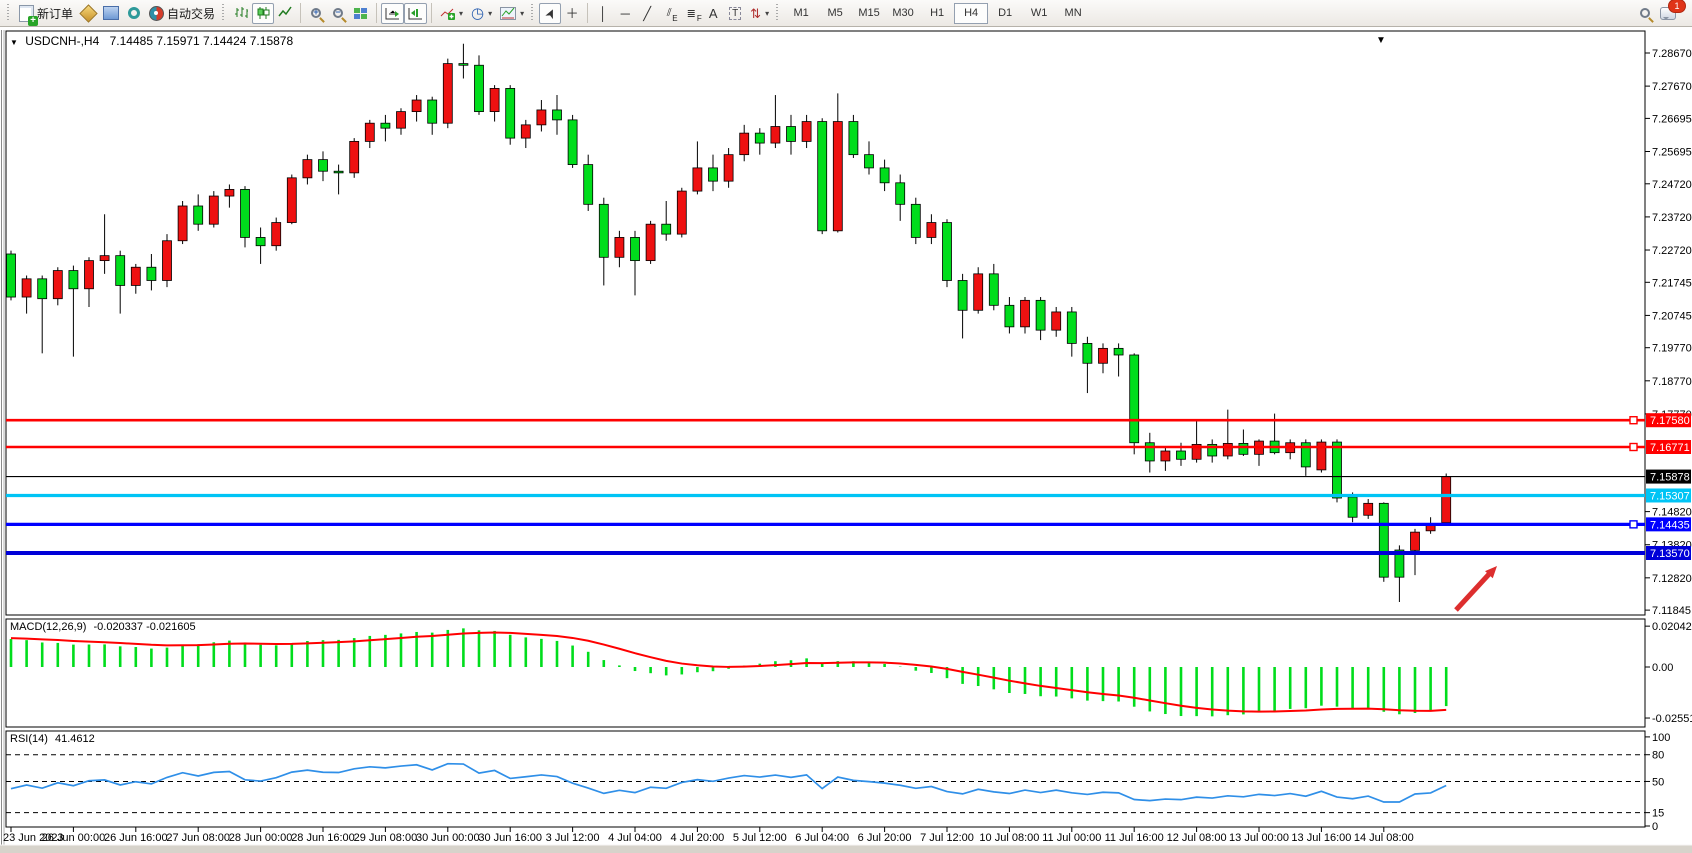 The height and width of the screenshot is (853, 1692). What do you see at coordinates (1658, 782) in the screenshot?
I see `rsi-axis-tick-label: 50` at bounding box center [1658, 782].